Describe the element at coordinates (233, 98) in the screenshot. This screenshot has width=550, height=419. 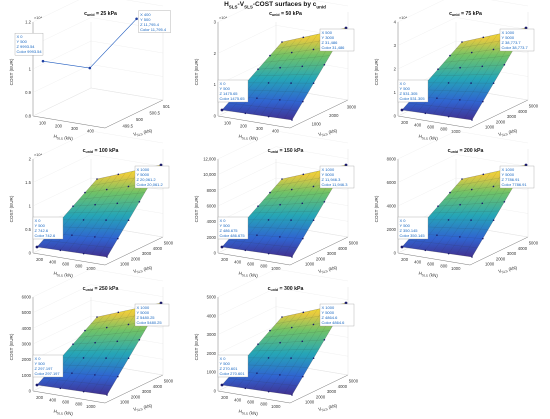
I see `datatip-line: Color 1475.65` at that location.